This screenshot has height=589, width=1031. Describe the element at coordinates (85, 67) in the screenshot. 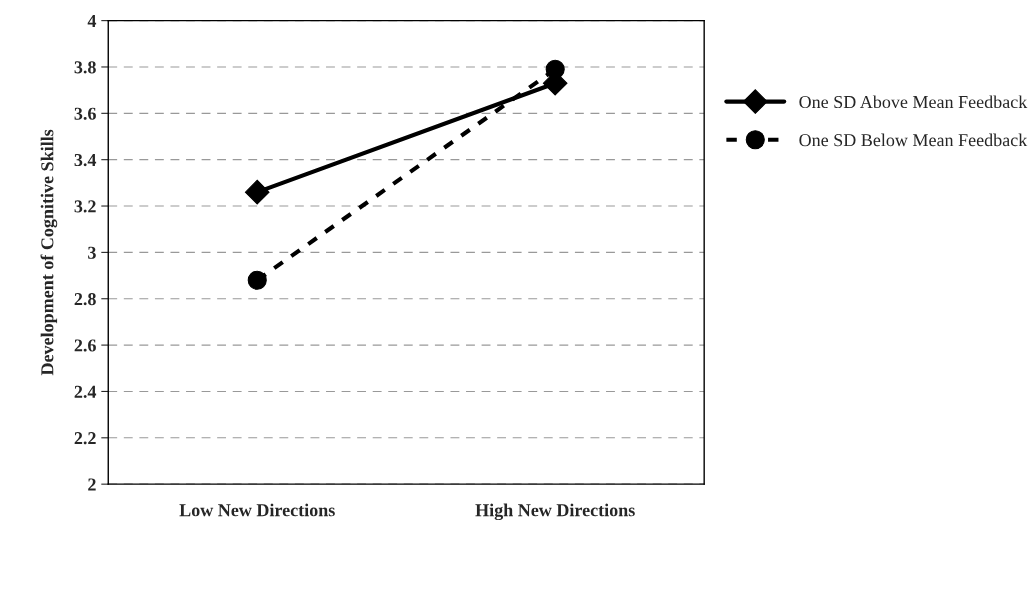

I see `y-tick-label: 3.8` at that location.